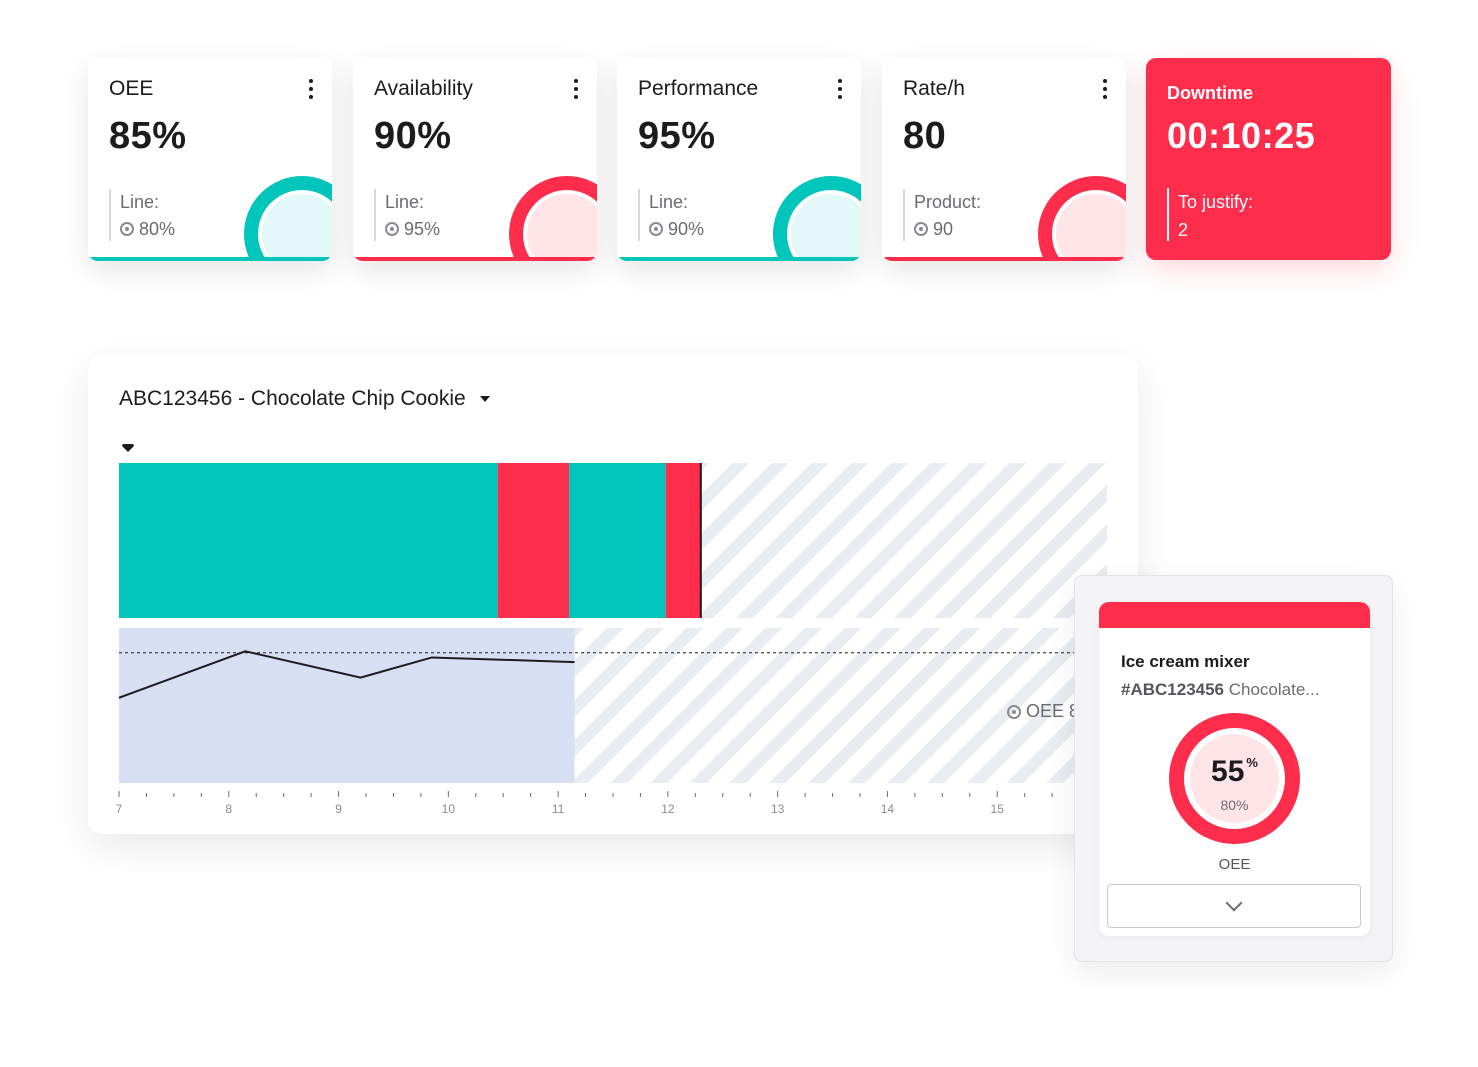 The image size is (1478, 1067). I want to click on downtime-justify-label: To justify:, so click(1216, 202).